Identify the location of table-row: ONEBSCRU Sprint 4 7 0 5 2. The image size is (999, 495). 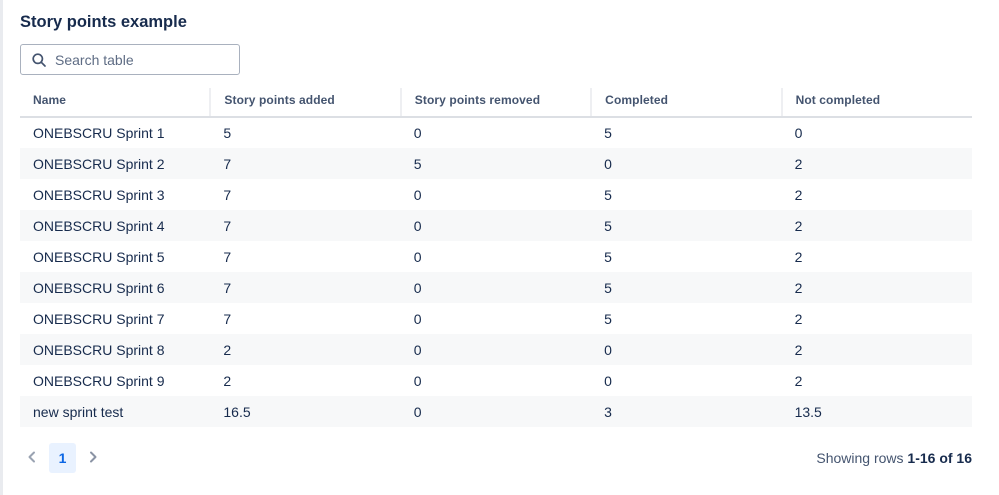
(496, 225).